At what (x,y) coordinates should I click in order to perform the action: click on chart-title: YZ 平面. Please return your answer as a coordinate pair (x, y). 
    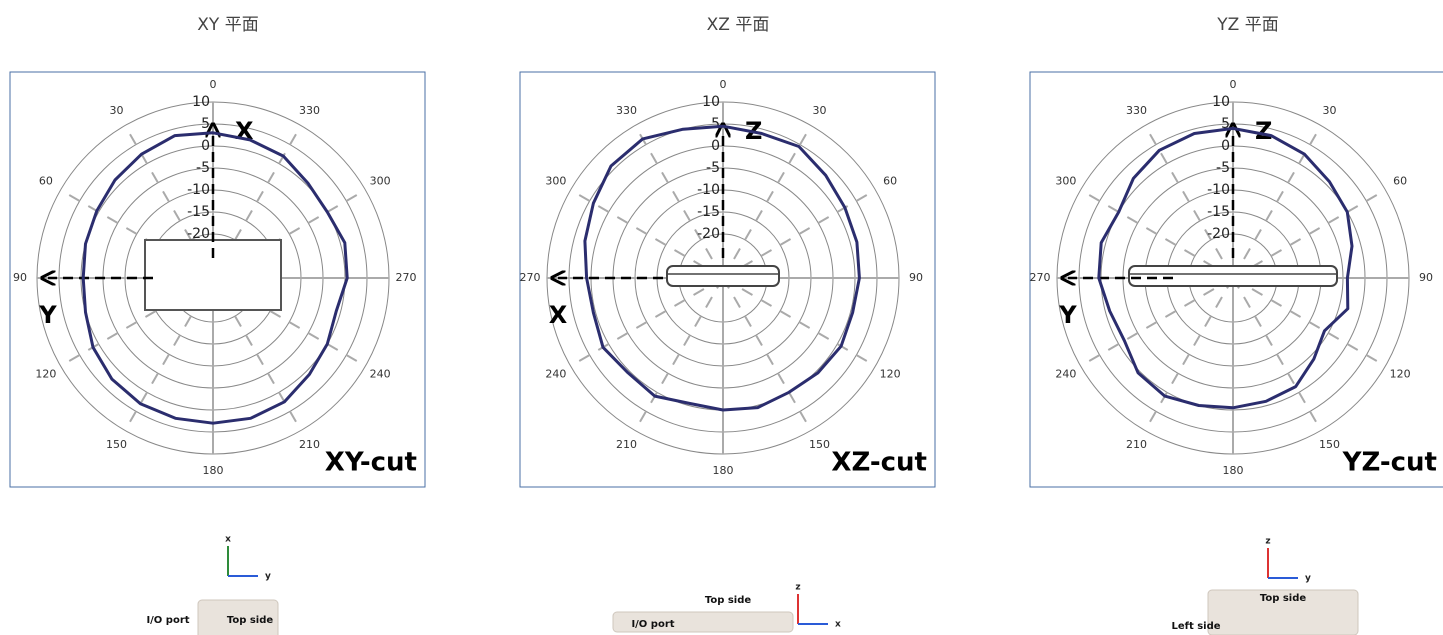
    Looking at the image, I should click on (1247, 25).